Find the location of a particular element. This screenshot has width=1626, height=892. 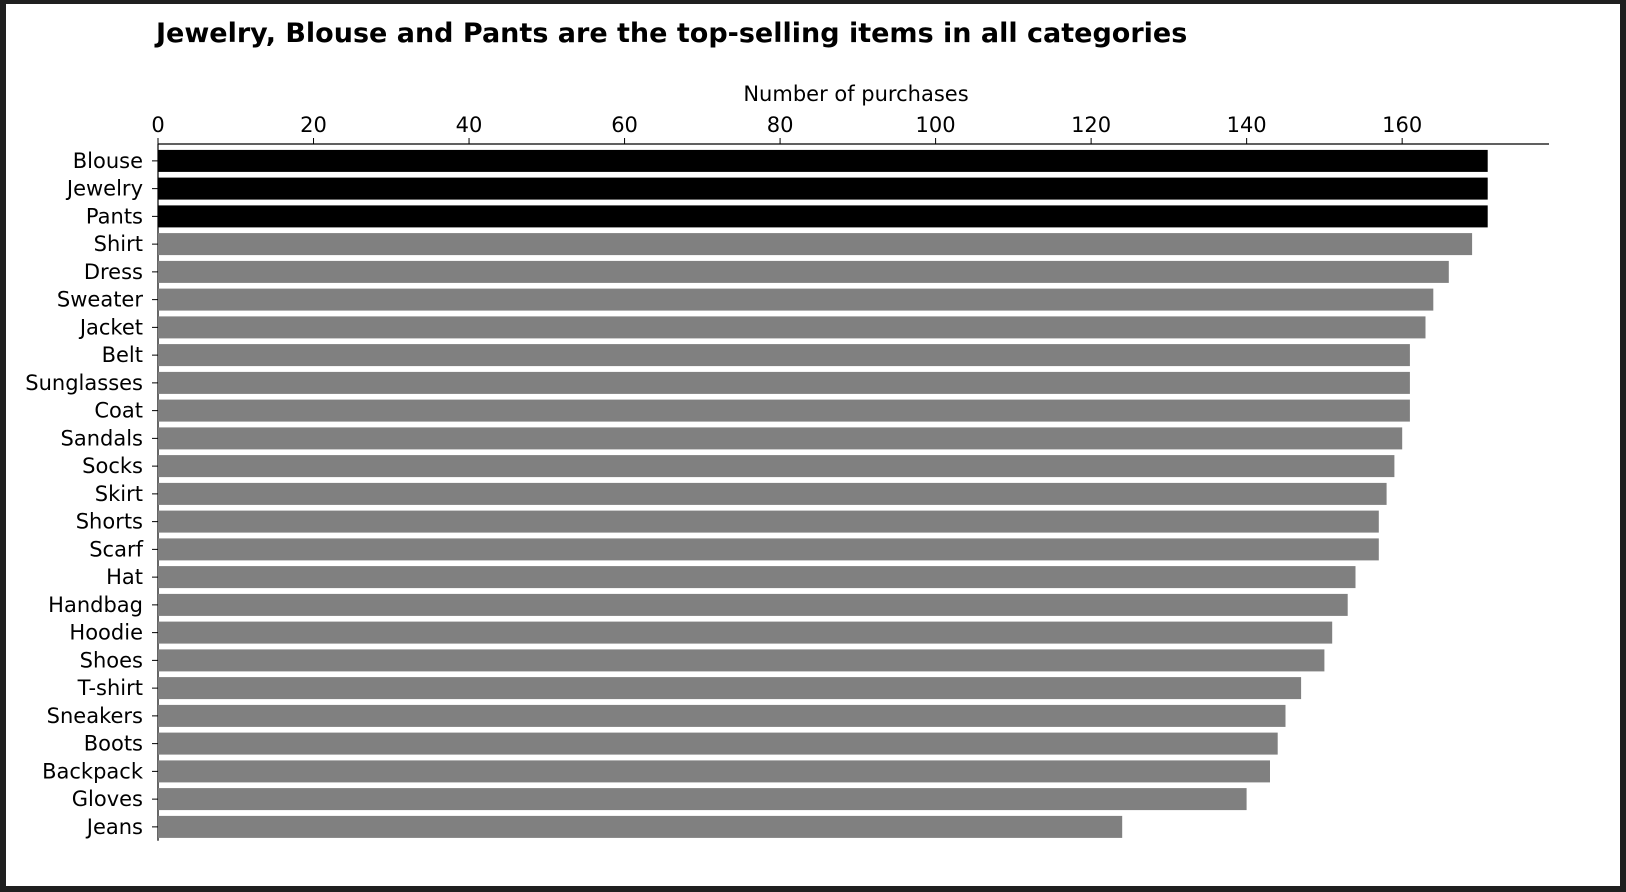

bar-sneakers is located at coordinates (722, 715).